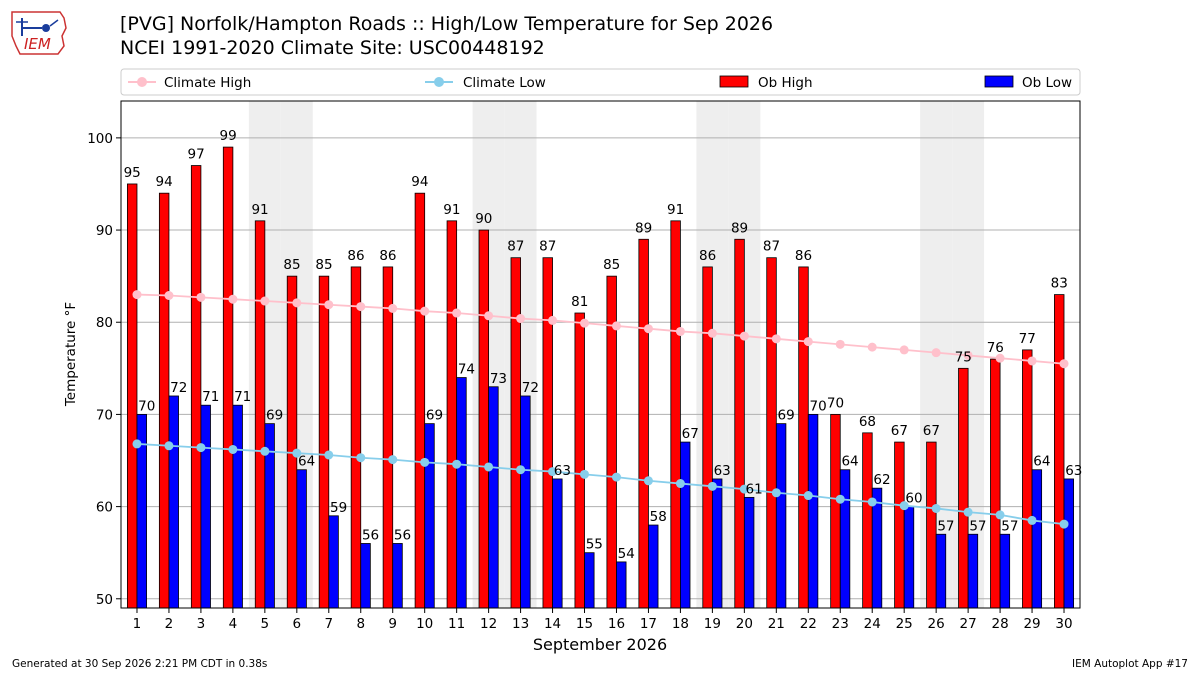  I want to click on legend-box, so click(600, 82).